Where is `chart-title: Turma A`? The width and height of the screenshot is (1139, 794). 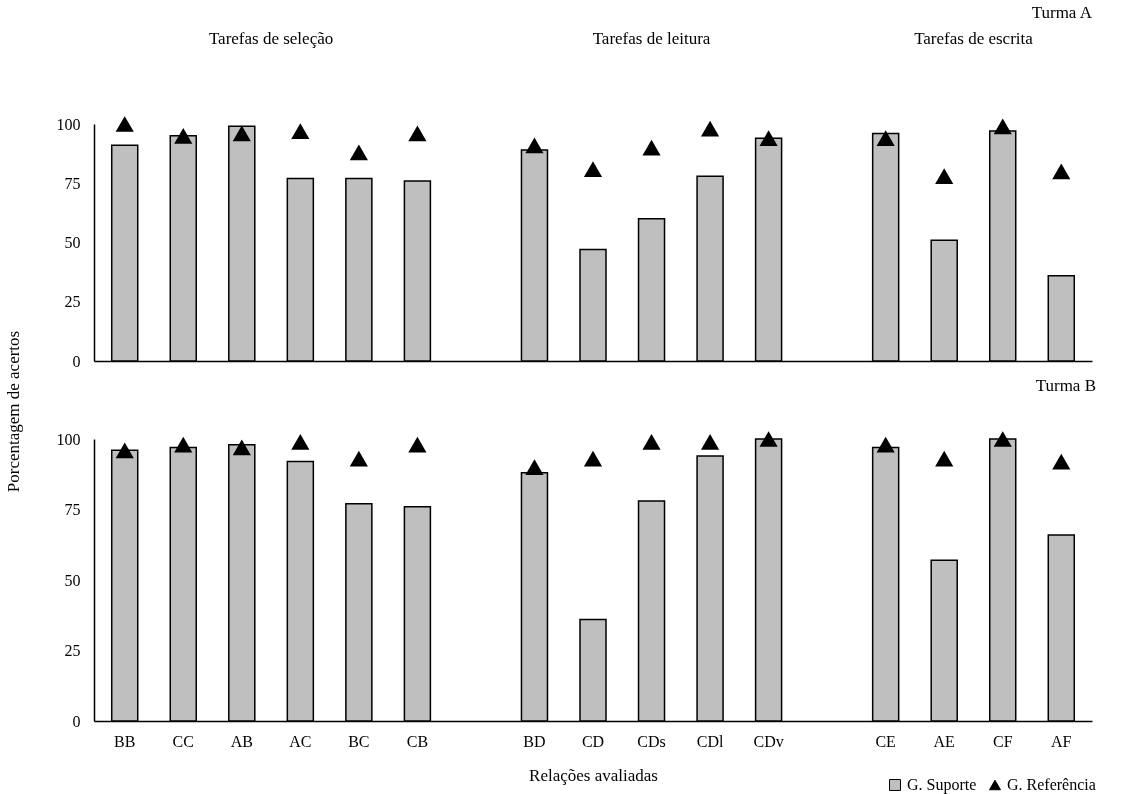 chart-title: Turma A is located at coordinates (1062, 12).